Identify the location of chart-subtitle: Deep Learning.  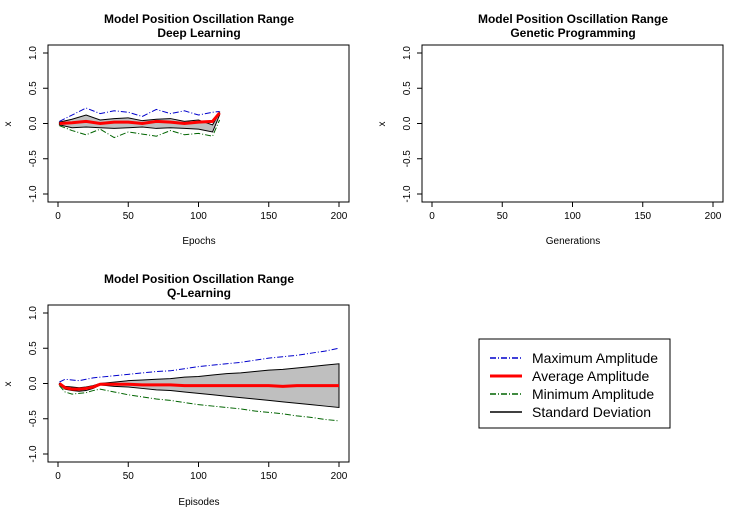
(198, 33).